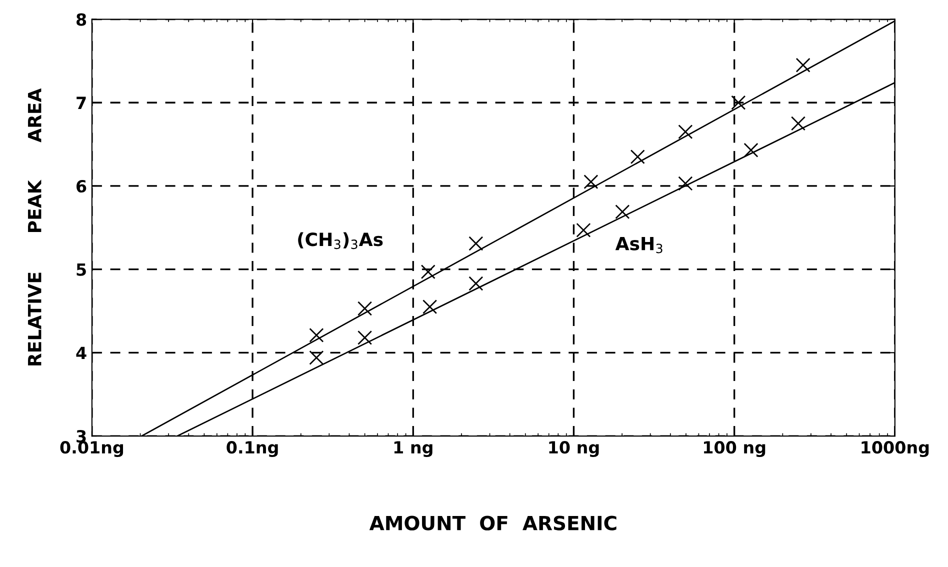 The width and height of the screenshot is (948, 567). What do you see at coordinates (35, 227) in the screenshot?
I see `y-axis-title: RELATIVE PEAK AREA` at bounding box center [35, 227].